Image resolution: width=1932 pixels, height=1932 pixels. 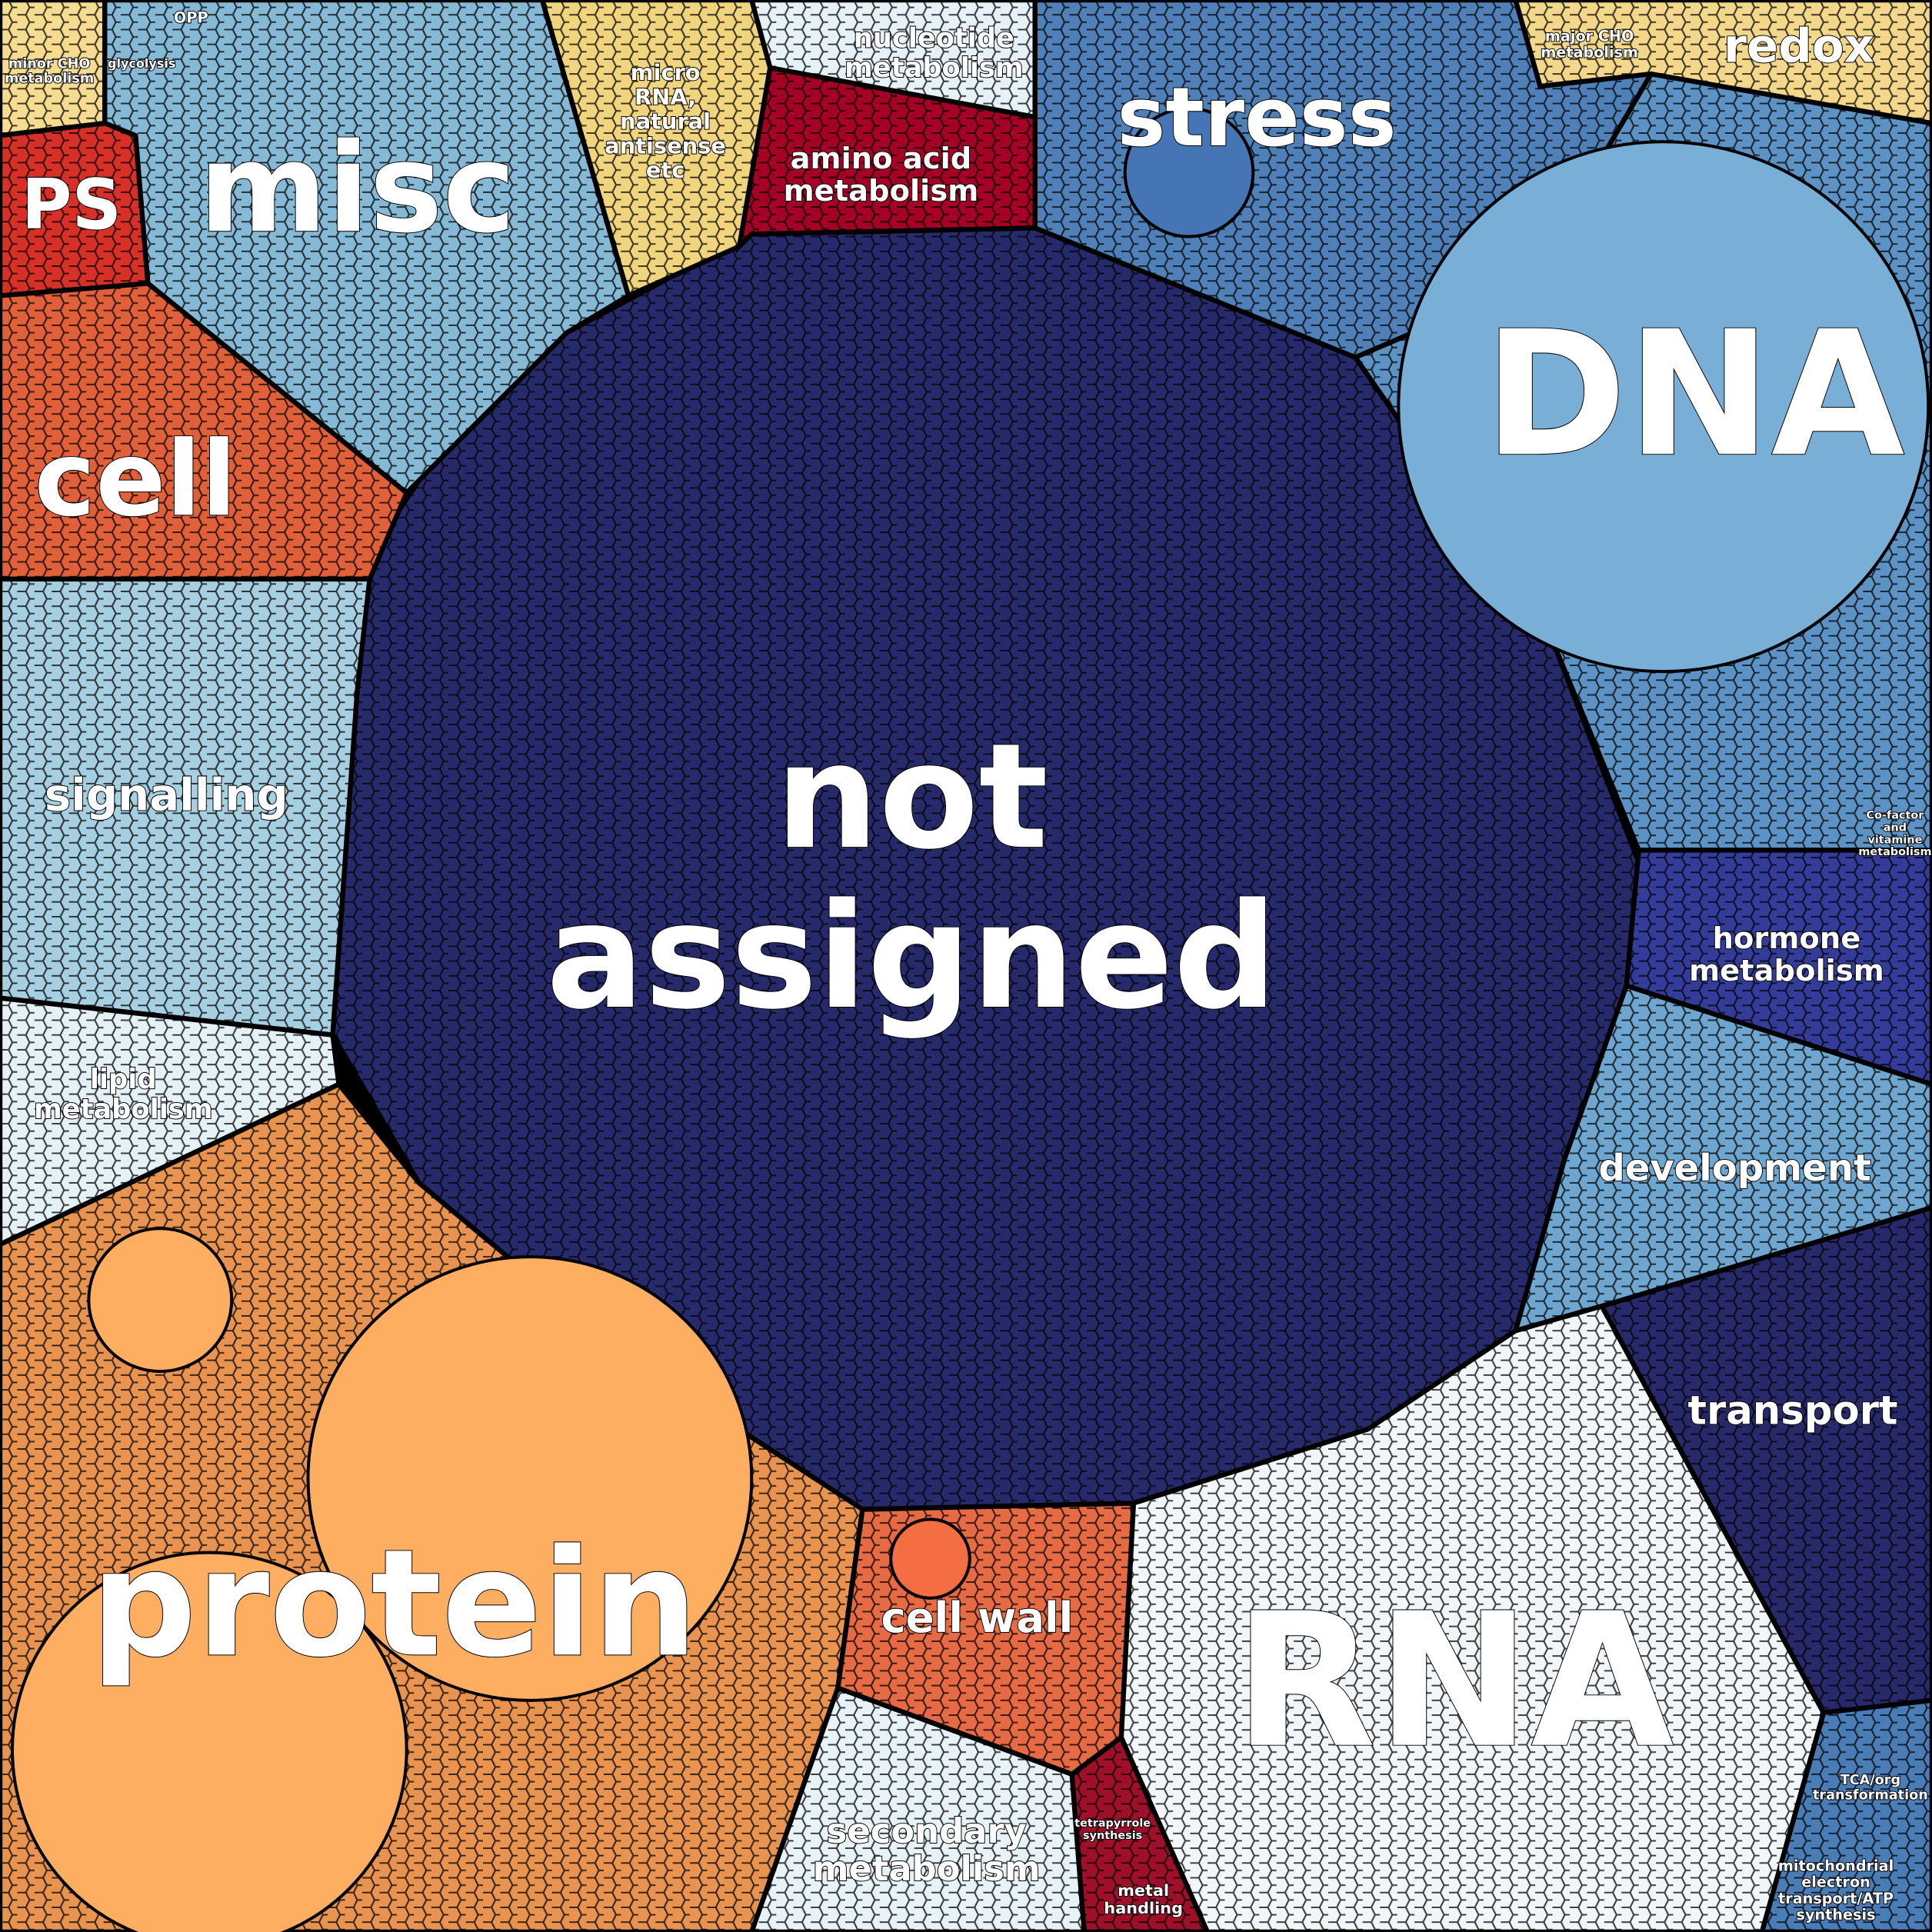 I want to click on region-label: OPP, so click(x=191, y=18).